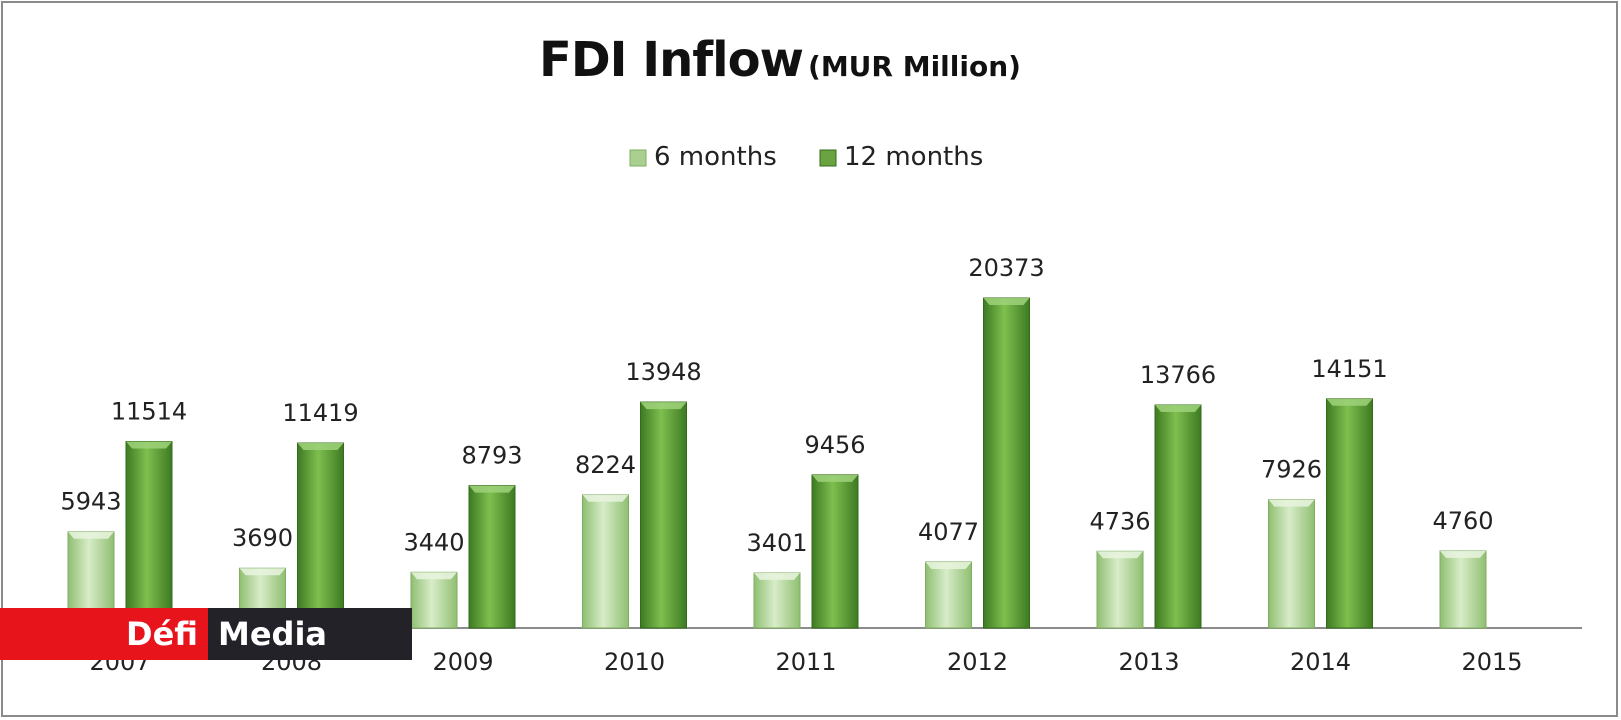  Describe the element at coordinates (638, 158) in the screenshot. I see `legend-swatch-6m` at that location.